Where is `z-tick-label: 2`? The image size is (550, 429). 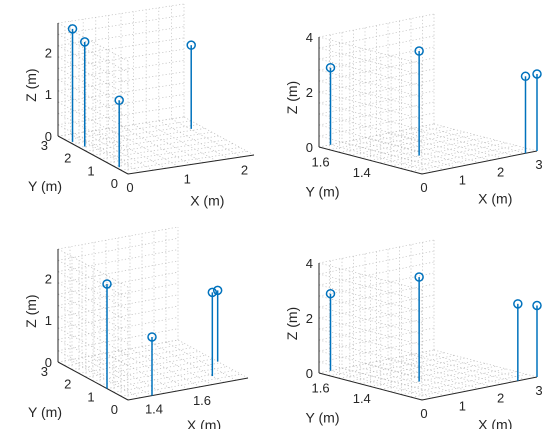 z-tick-label: 2 is located at coordinates (48, 52).